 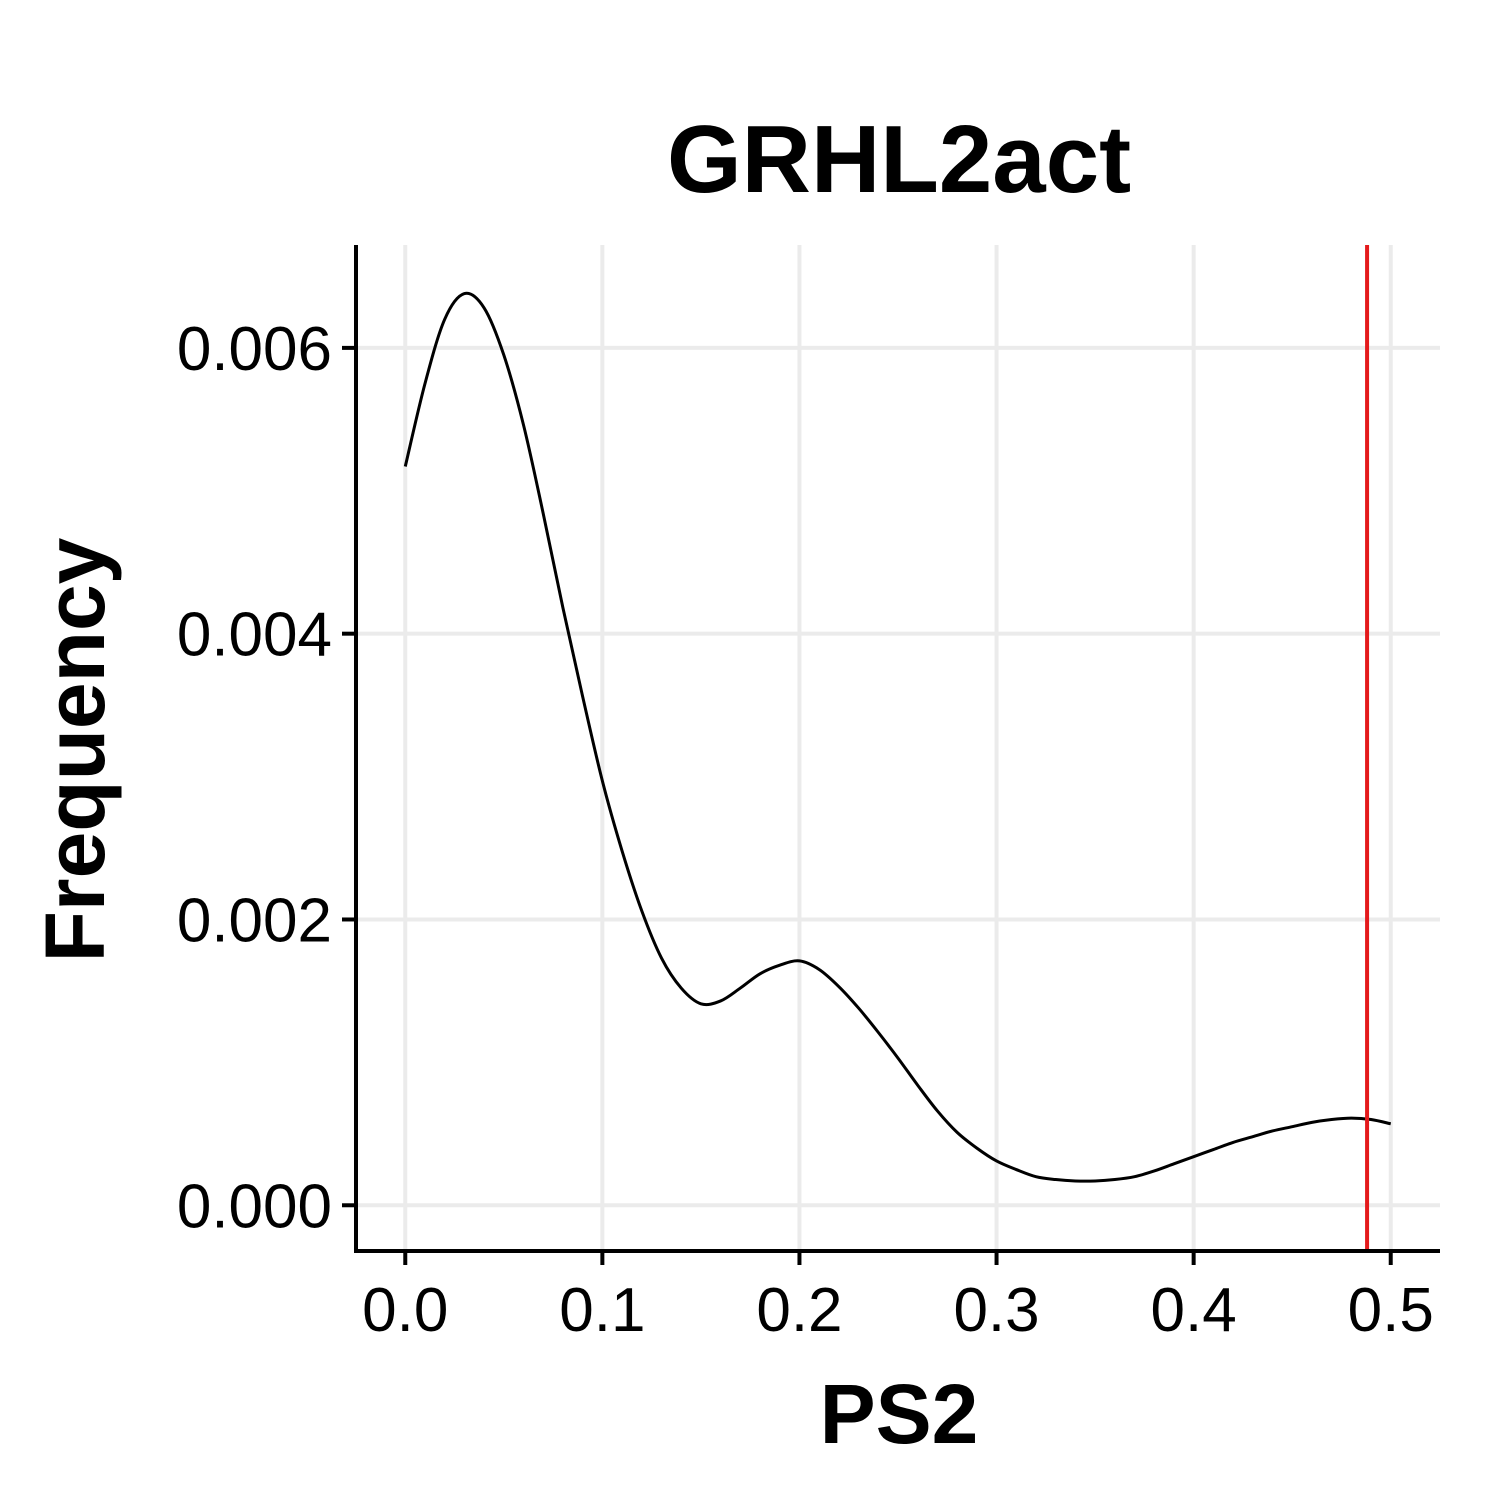 I want to click on x-tick-label-0: 0.0, so click(x=405, y=1310).